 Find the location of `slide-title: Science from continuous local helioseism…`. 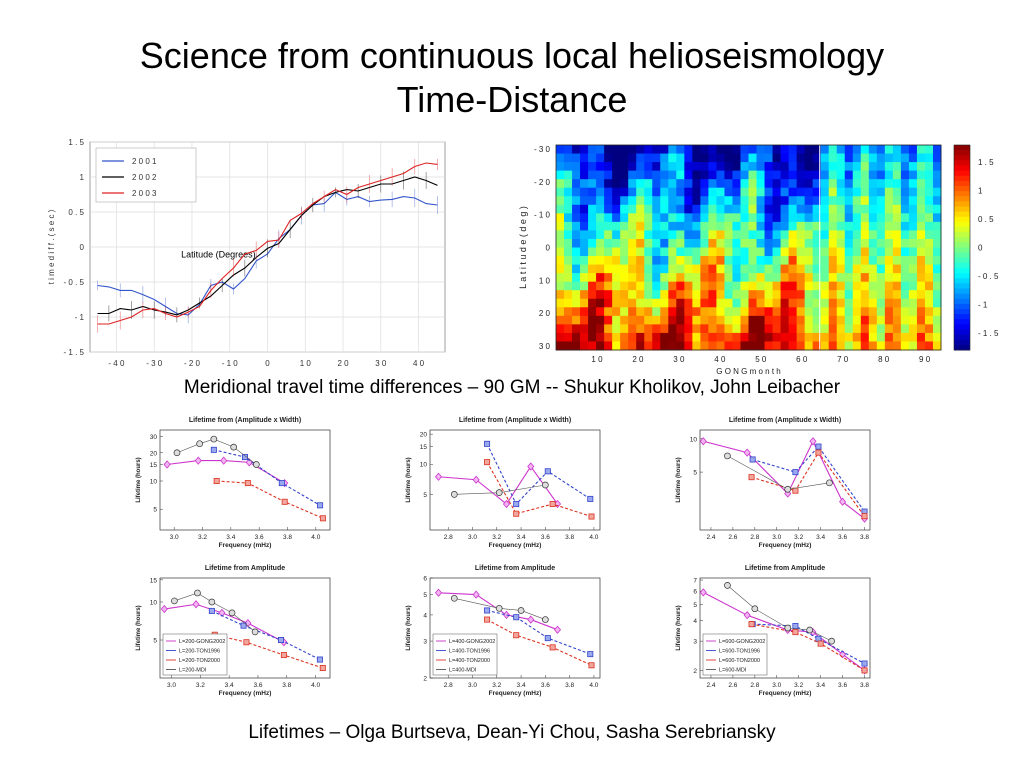

slide-title: Science from continuous local helioseism… is located at coordinates (512, 55).